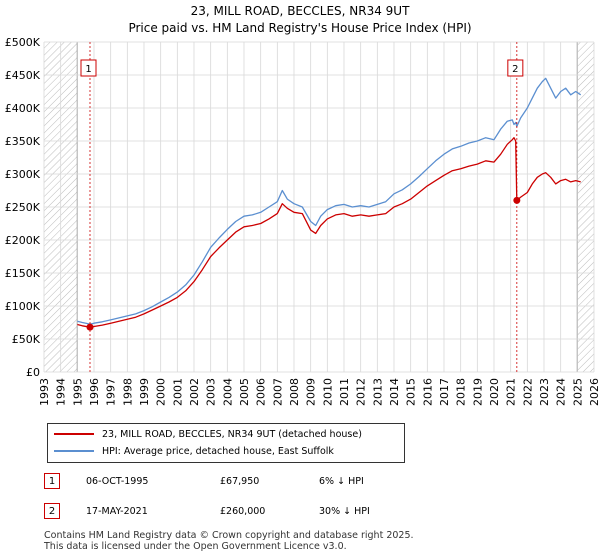 The width and height of the screenshot is (600, 560). What do you see at coordinates (211, 392) in the screenshot?
I see `x-tick-label: 2003` at bounding box center [211, 392].